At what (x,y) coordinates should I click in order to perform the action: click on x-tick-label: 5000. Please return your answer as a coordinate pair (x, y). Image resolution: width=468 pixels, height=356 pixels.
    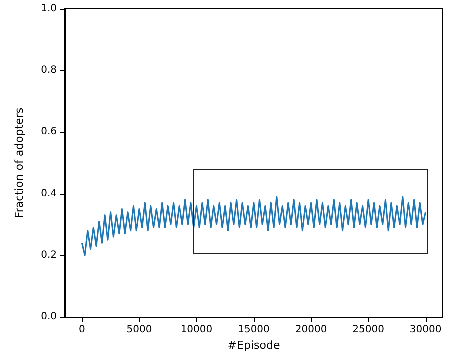
    Looking at the image, I should click on (139, 330).